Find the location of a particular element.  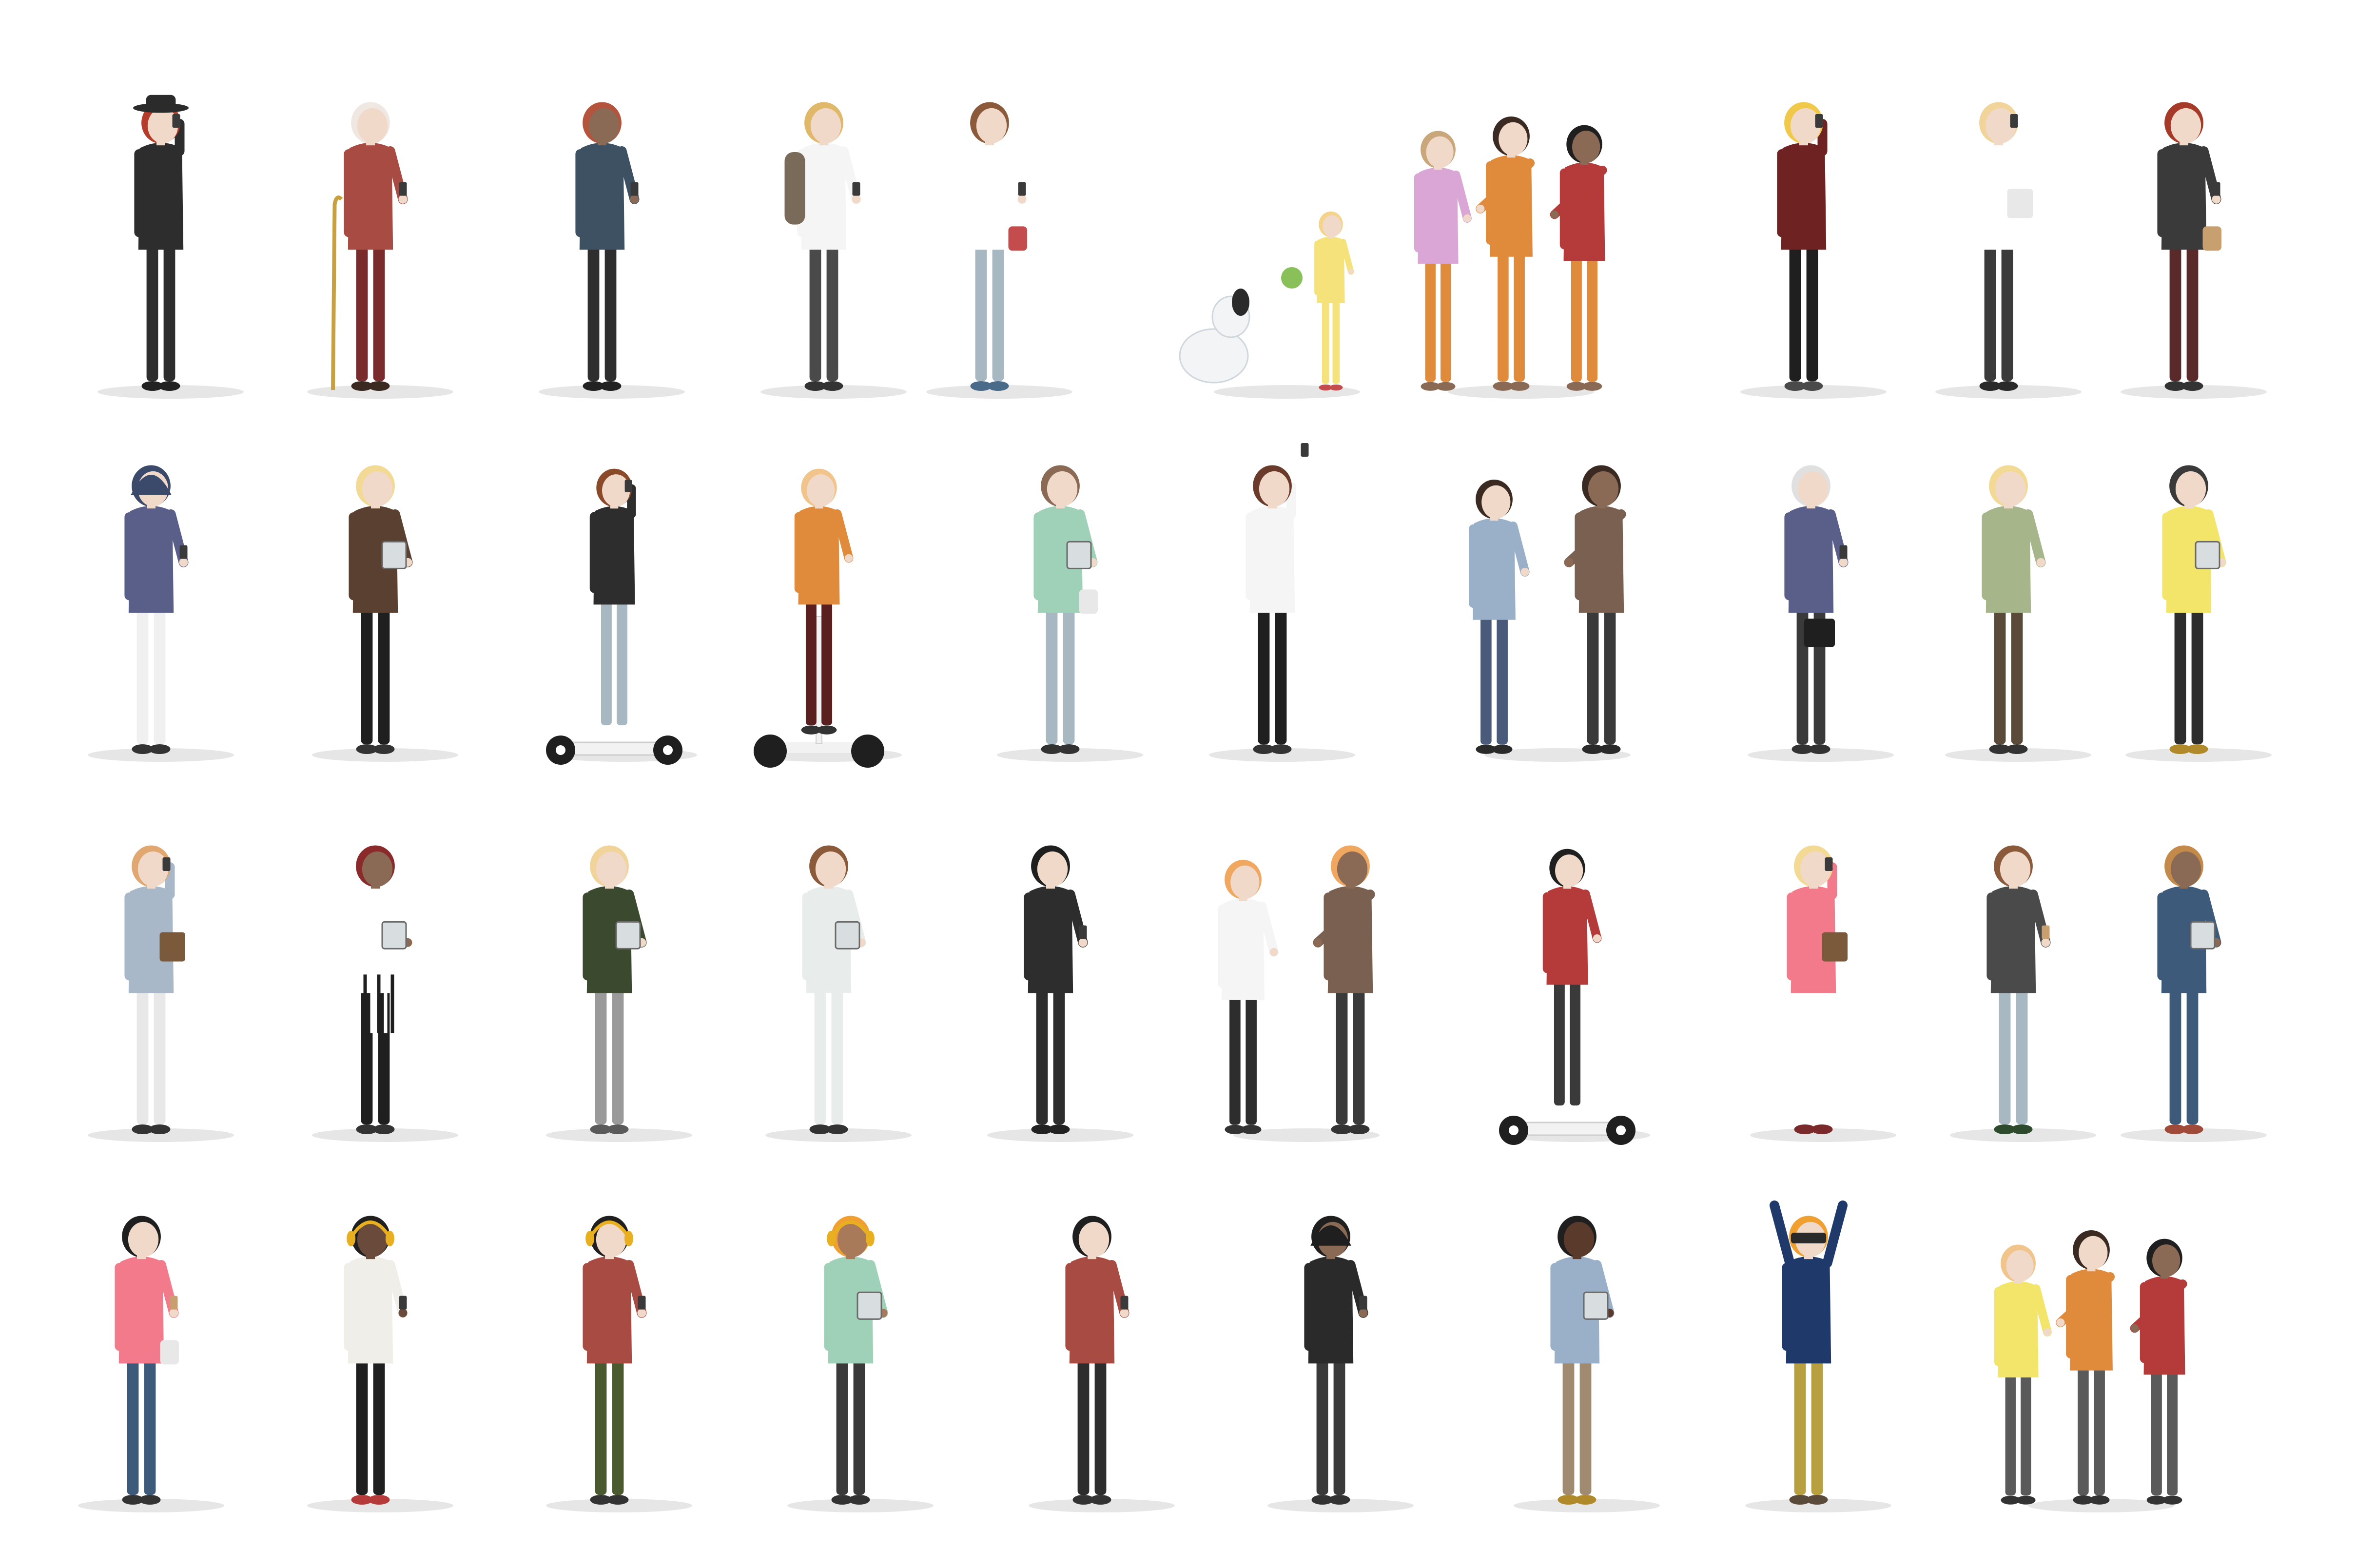

person-figure-woman-curly-tablet is located at coordinates (2194, 993).